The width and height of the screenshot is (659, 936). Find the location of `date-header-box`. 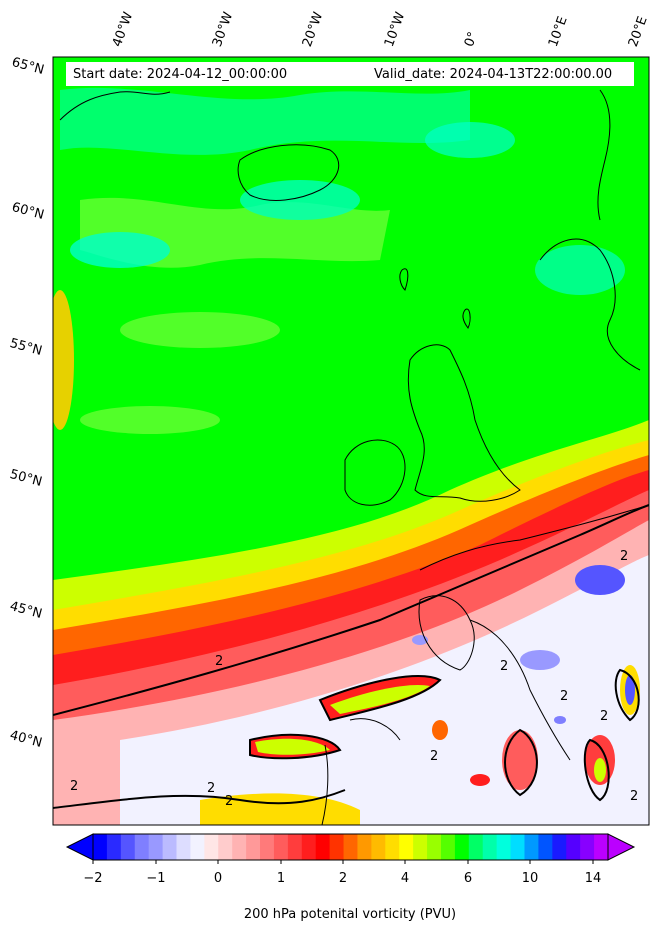

date-header-box is located at coordinates (350, 74).